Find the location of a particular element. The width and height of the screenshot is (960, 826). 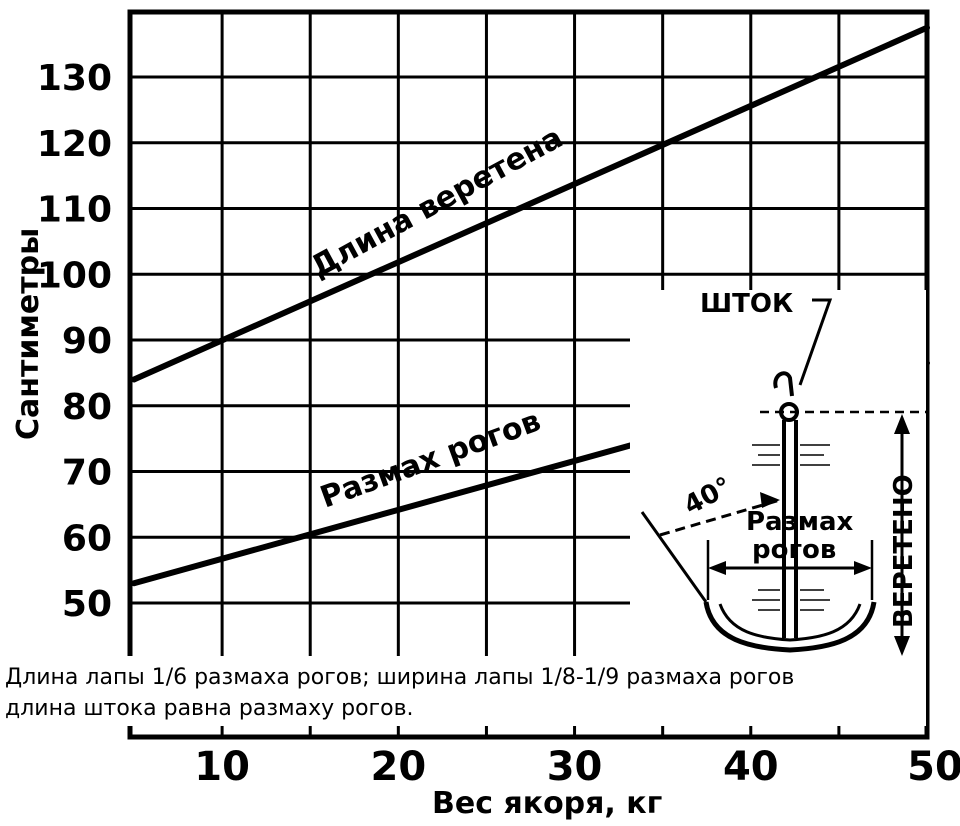

y-tick-label: 130 is located at coordinates (74, 78).